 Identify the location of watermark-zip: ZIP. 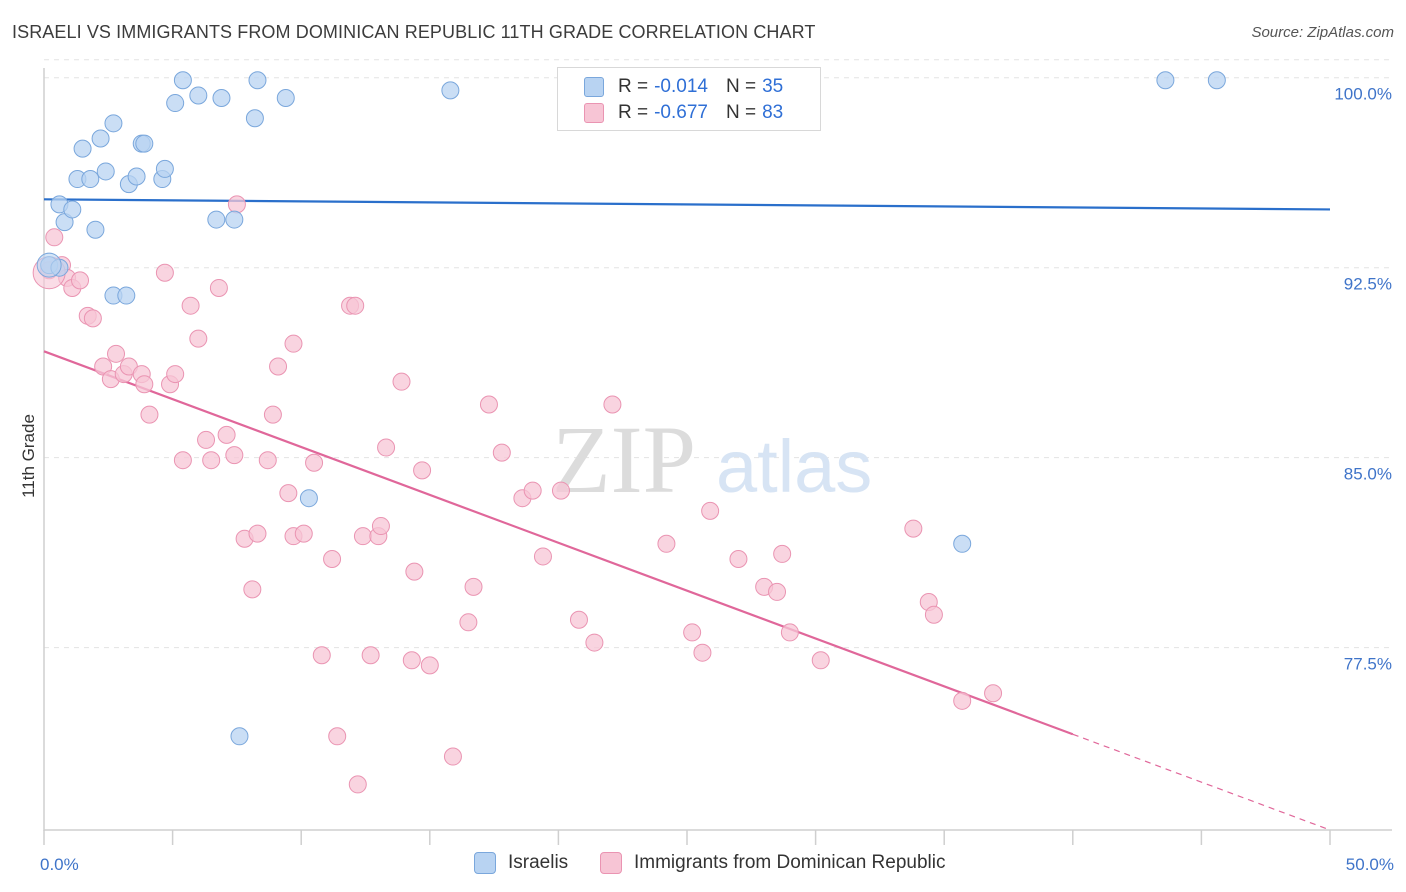
(624, 459).